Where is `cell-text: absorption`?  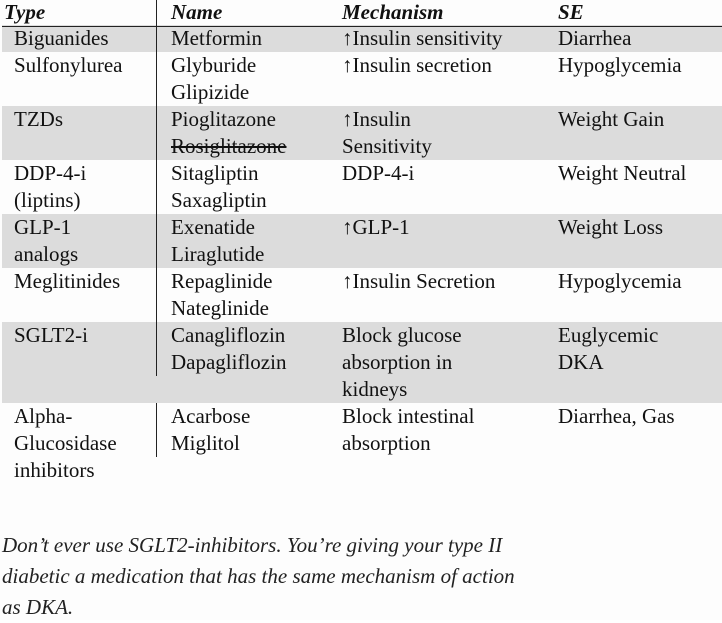
cell-text: absorption is located at coordinates (386, 443).